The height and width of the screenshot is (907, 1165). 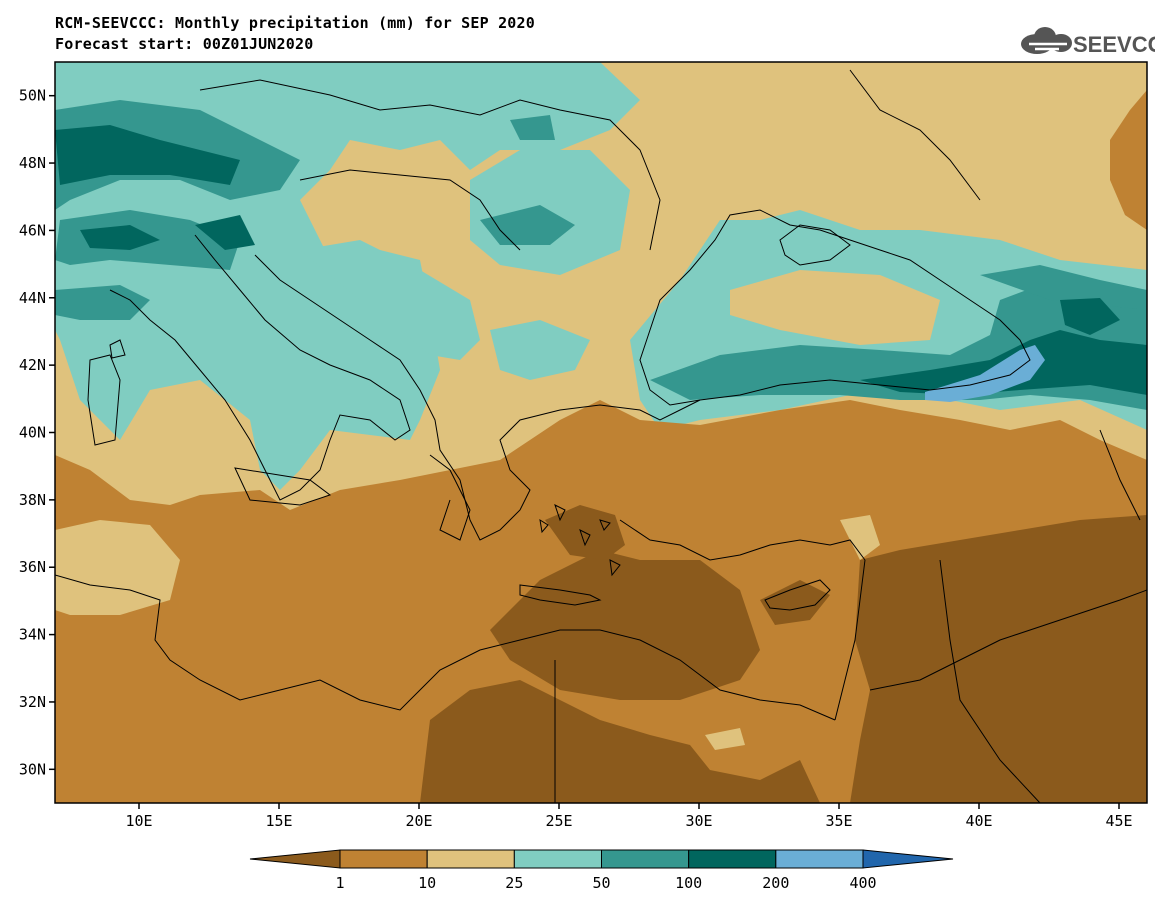 What do you see at coordinates (838, 821) in the screenshot?
I see `lon-tick-label: 35E` at bounding box center [838, 821].